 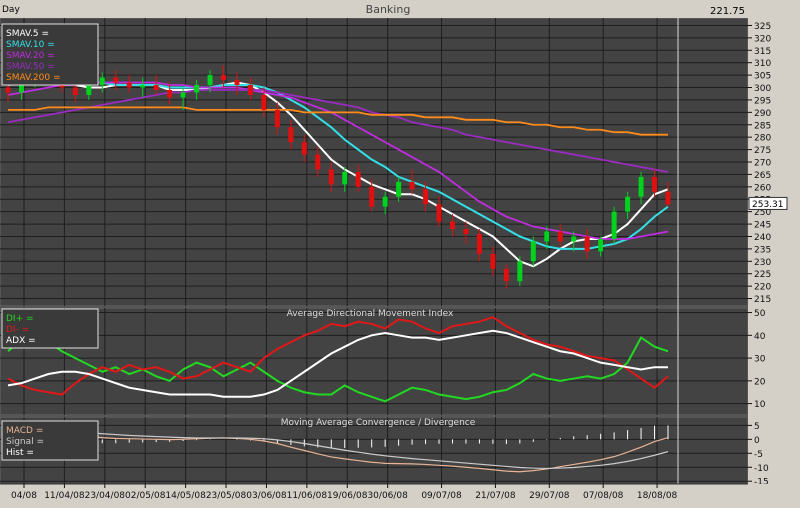 What do you see at coordinates (20, 453) in the screenshot?
I see `legend-entry: Hist =` at bounding box center [20, 453].